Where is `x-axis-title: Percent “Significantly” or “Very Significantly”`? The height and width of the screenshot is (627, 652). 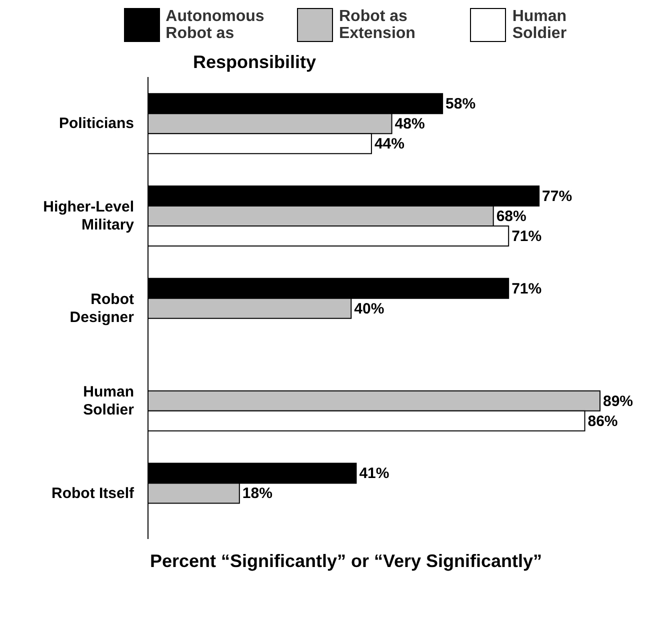
x-axis-title: Percent “Significantly” or “Very Significantly” is located at coordinates (346, 561).